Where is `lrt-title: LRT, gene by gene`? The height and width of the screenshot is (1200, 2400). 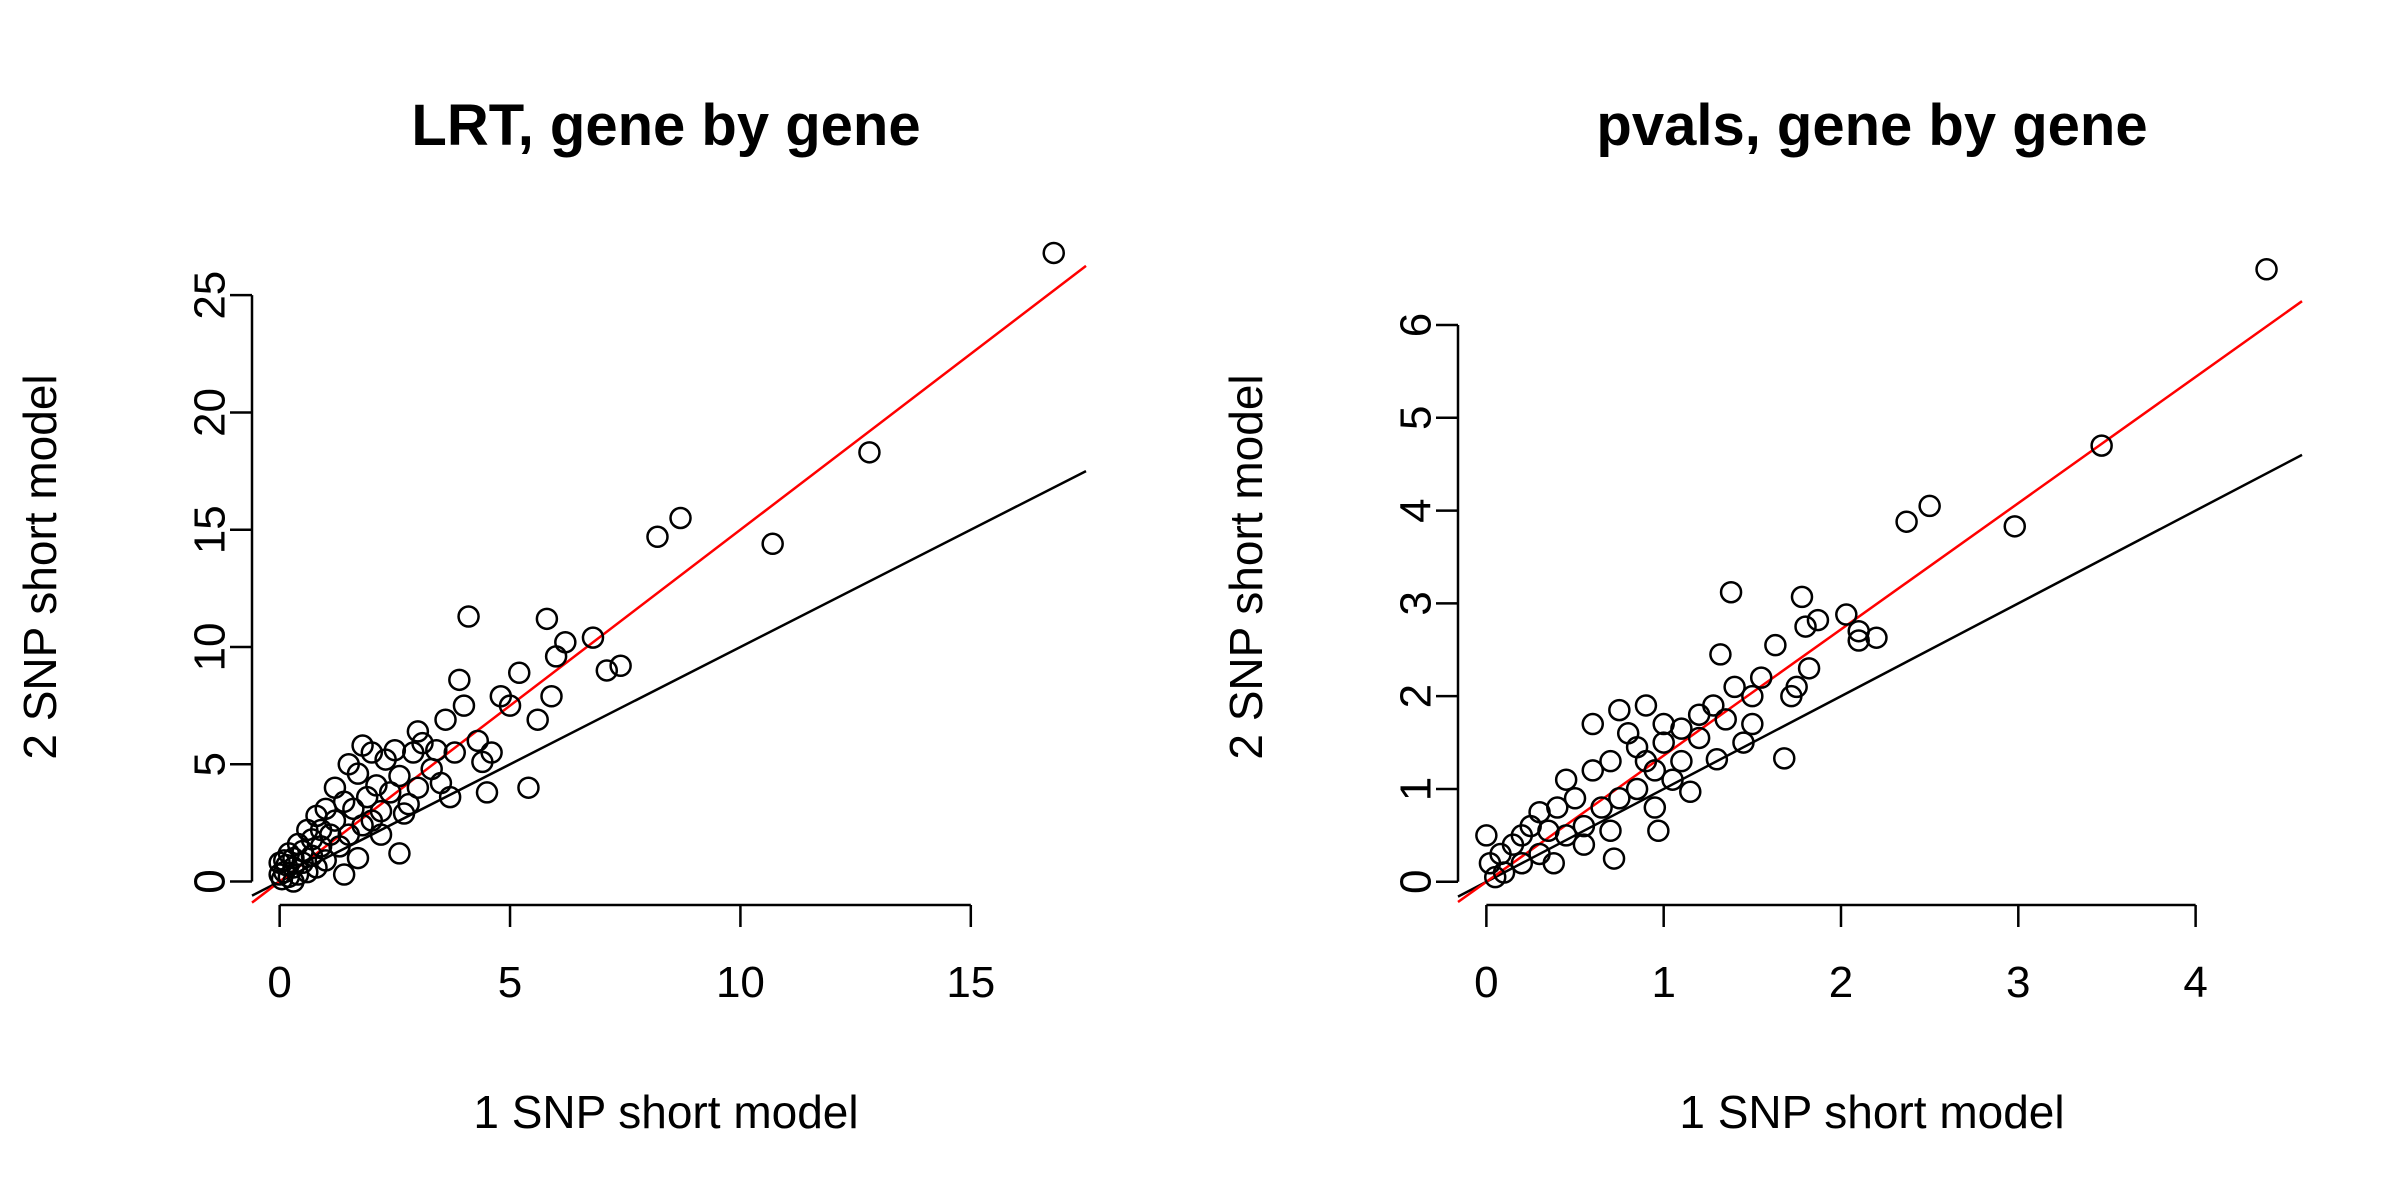 lrt-title: LRT, gene by gene is located at coordinates (665, 125).